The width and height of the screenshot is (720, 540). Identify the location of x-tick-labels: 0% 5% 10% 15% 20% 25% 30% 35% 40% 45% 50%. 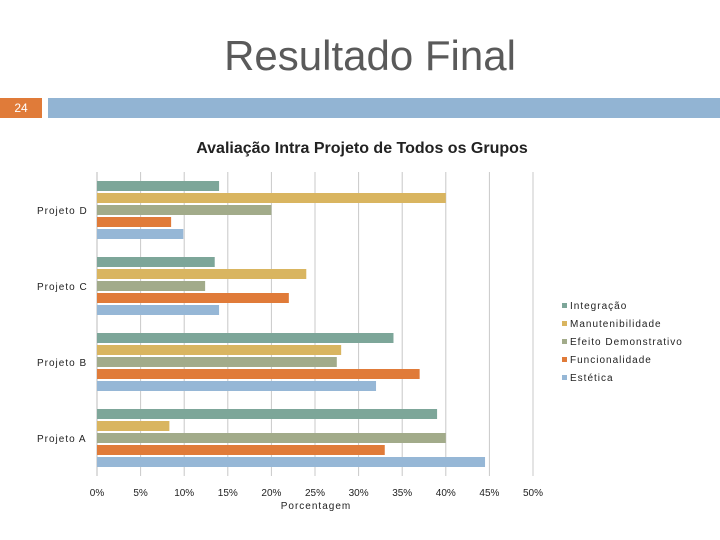
(316, 493).